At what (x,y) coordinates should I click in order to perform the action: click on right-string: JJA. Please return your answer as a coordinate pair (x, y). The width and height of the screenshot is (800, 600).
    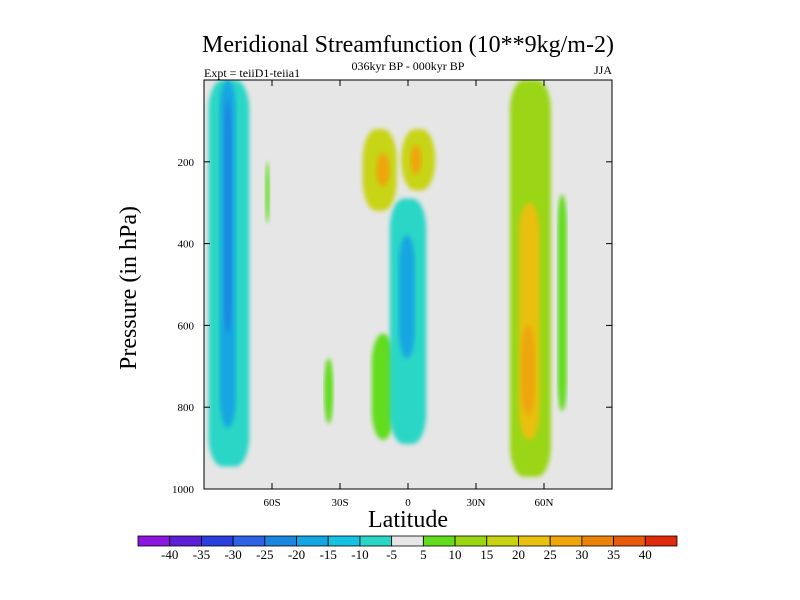
    Looking at the image, I should click on (603, 70).